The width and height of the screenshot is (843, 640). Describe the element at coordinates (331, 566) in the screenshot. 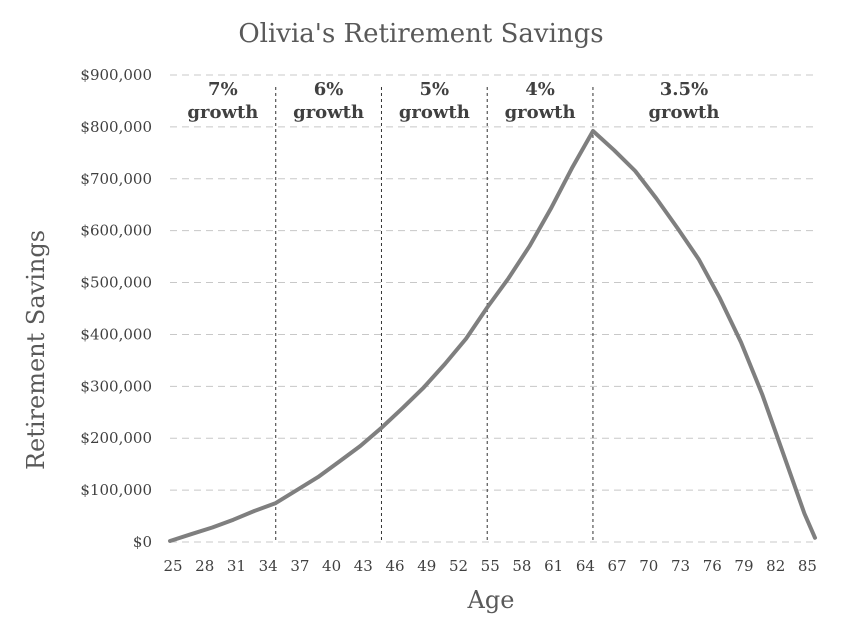

I see `x-tick-label: 40` at that location.